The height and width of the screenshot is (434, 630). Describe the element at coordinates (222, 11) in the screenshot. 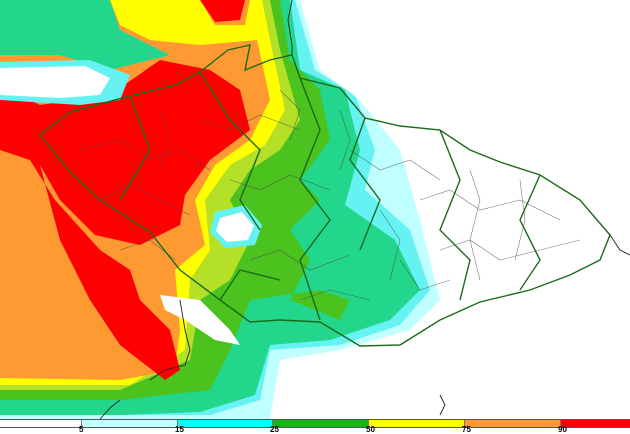

I see `contour-red-top` at that location.